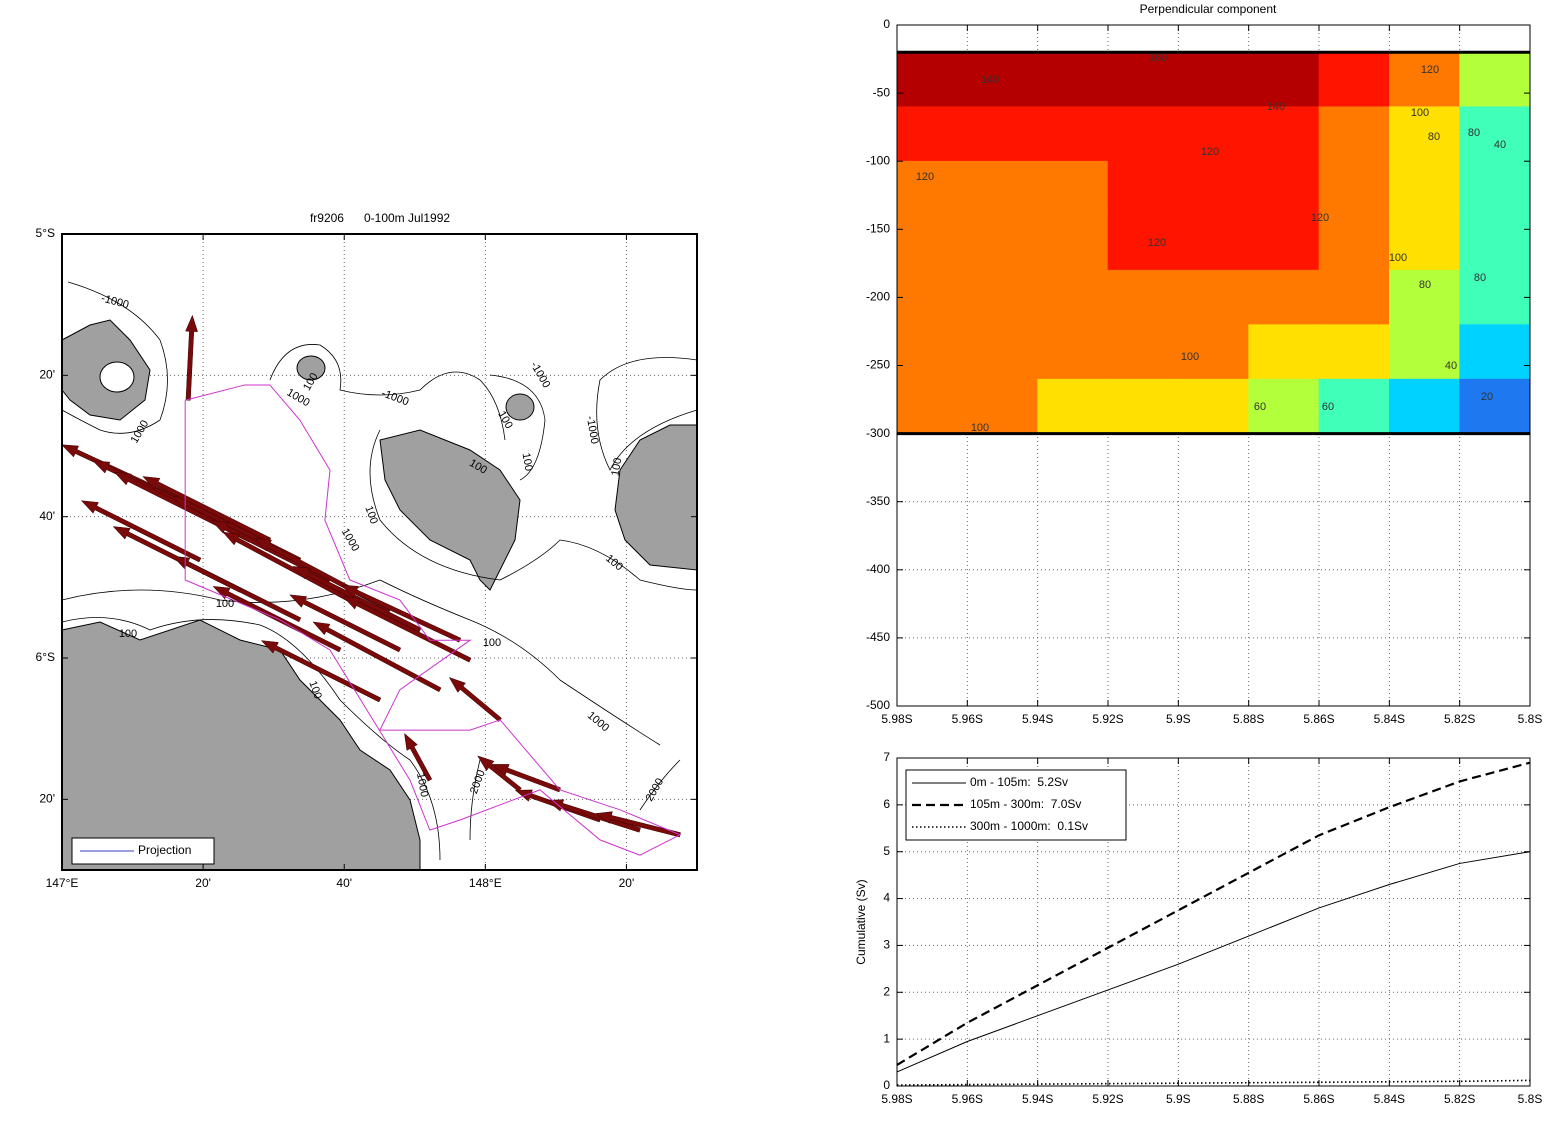  I want to click on x-tick-label: 5.88S, so click(1248, 1099).